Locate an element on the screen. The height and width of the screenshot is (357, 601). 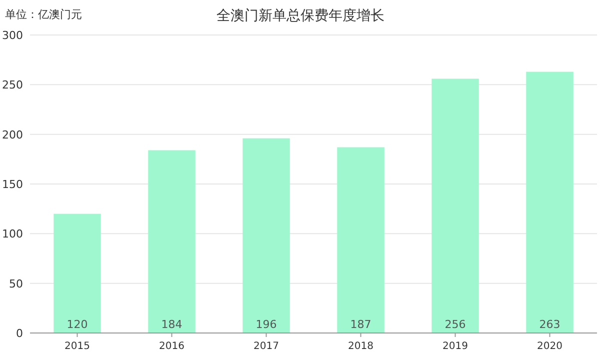
x-tick-label: 2015 is located at coordinates (77, 346).